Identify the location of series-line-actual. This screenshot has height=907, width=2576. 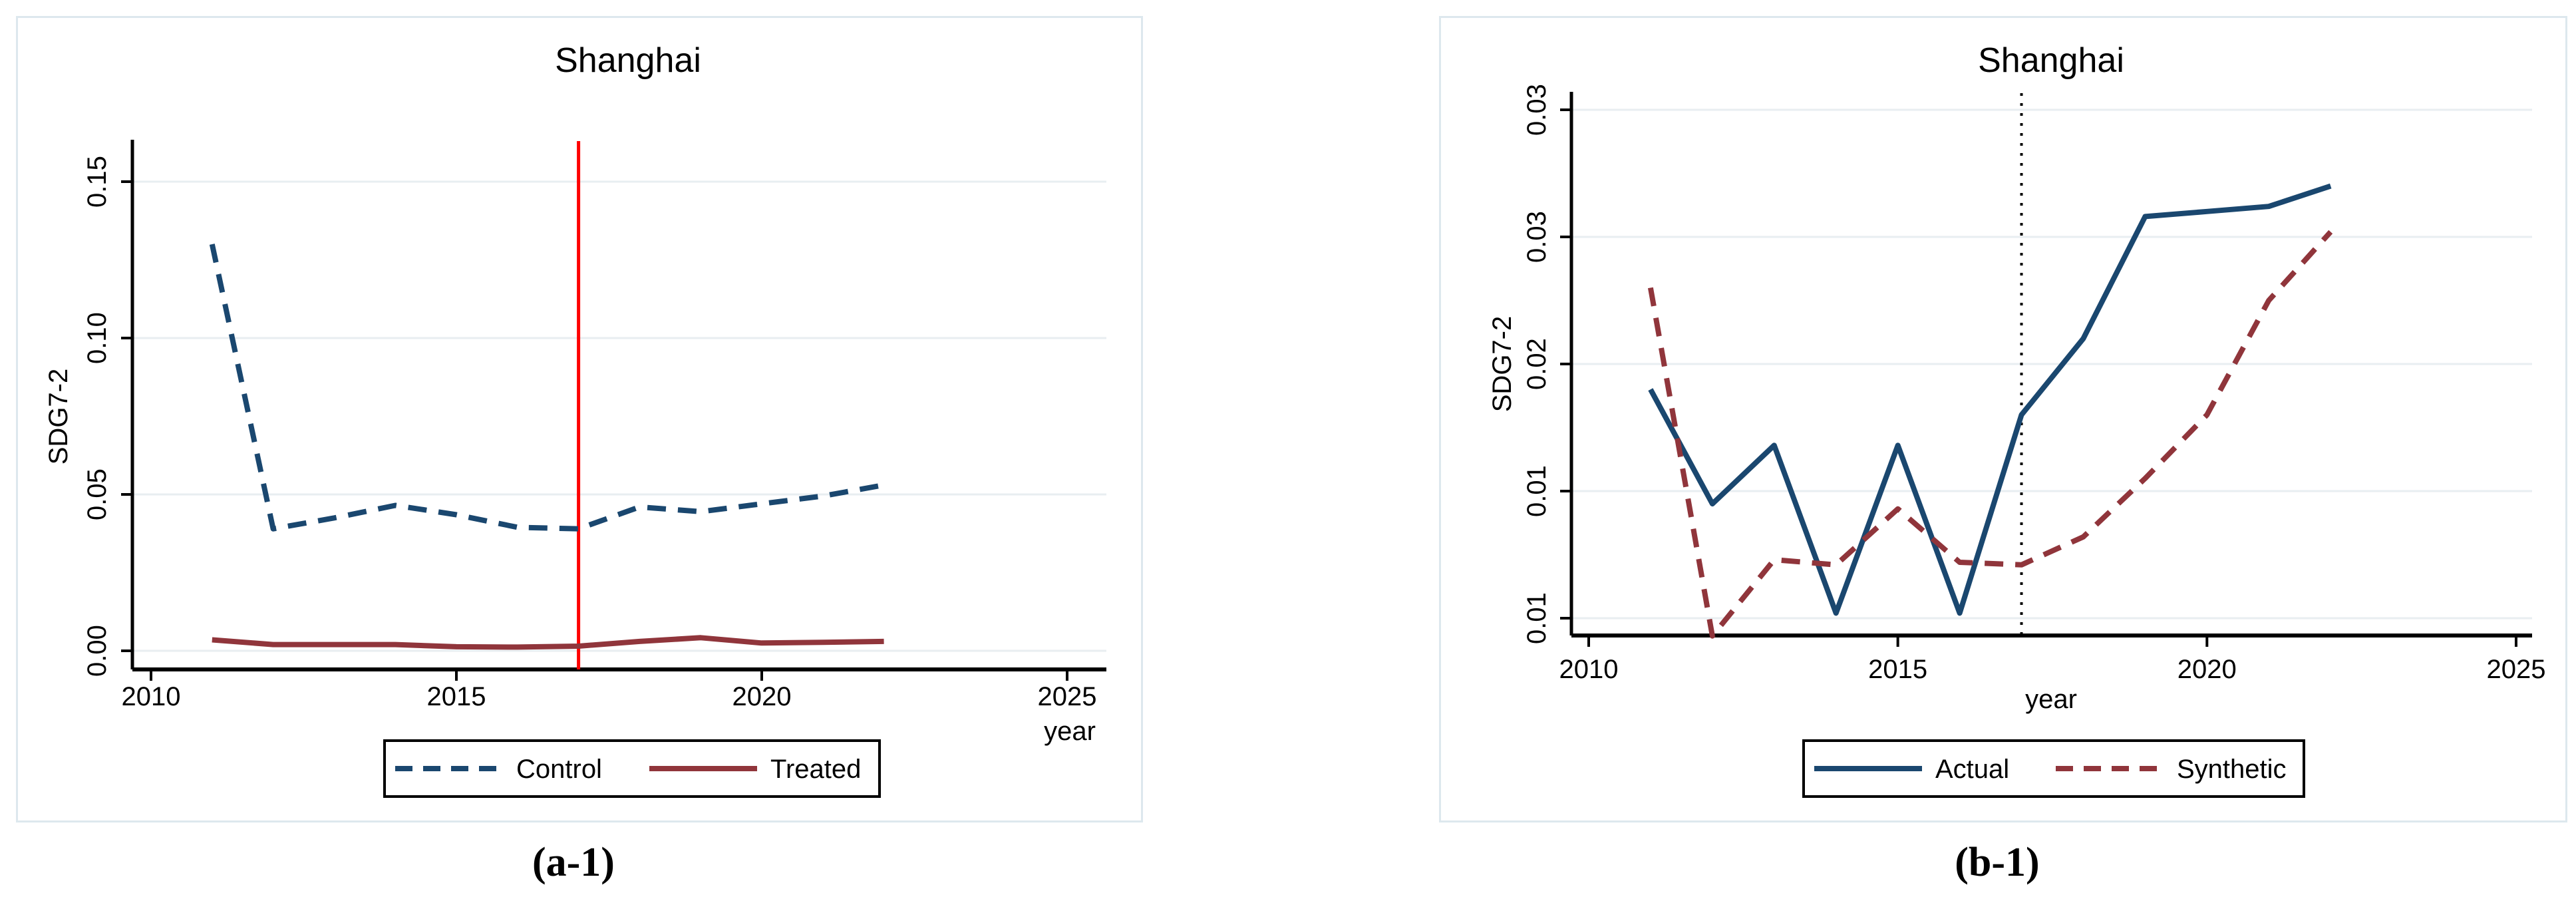
(1990, 399).